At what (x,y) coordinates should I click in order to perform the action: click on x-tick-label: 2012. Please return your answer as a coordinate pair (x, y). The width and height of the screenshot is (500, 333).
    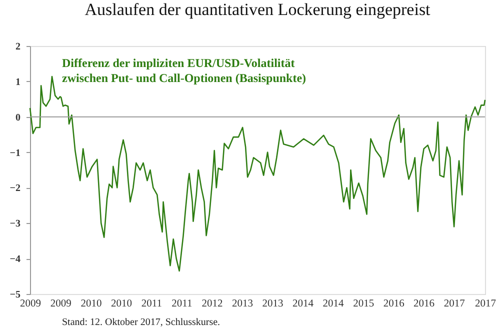
    Looking at the image, I should click on (212, 304).